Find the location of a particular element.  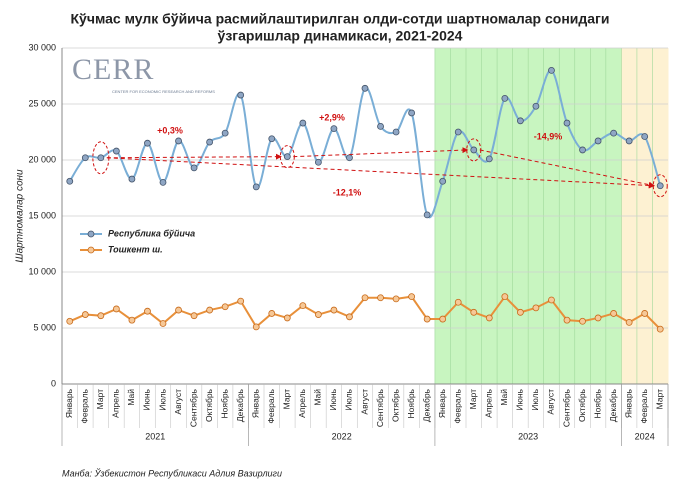

y-tick-label: 10 000 is located at coordinates (42, 271).